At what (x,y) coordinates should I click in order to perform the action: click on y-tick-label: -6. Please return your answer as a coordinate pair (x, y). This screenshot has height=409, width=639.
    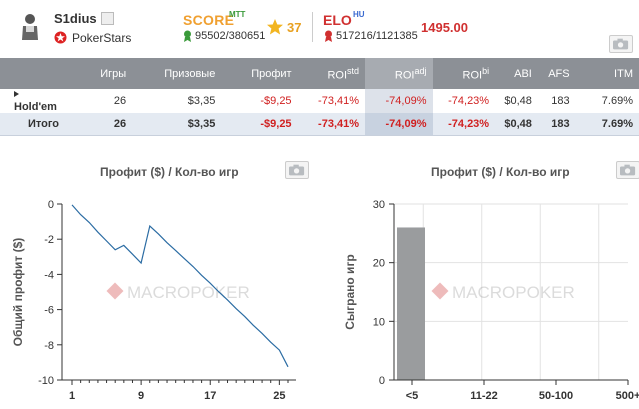
    Looking at the image, I should click on (49, 311).